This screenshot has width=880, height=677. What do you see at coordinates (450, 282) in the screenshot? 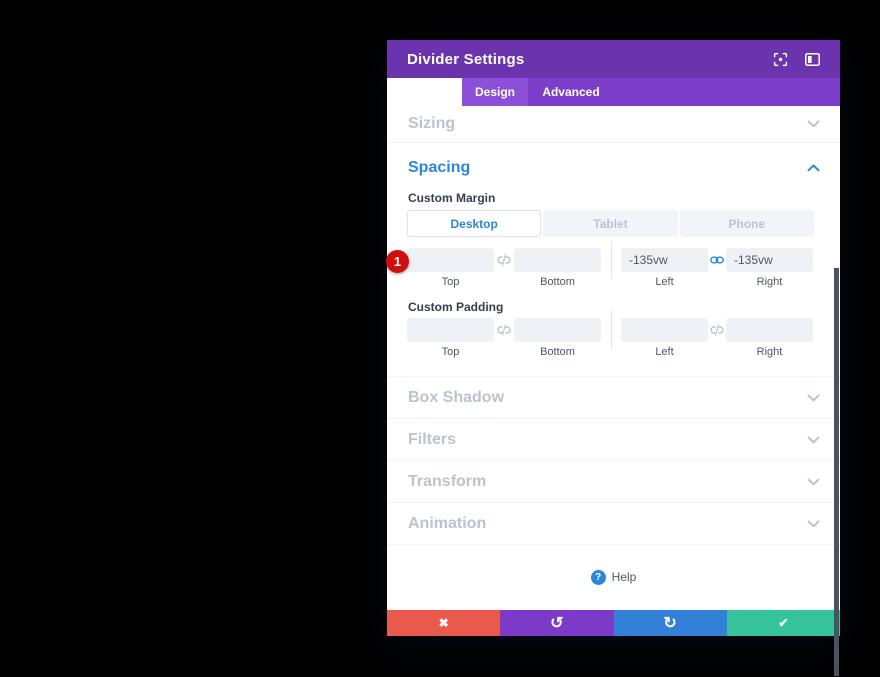
I see `margin-top-label: Top` at bounding box center [450, 282].